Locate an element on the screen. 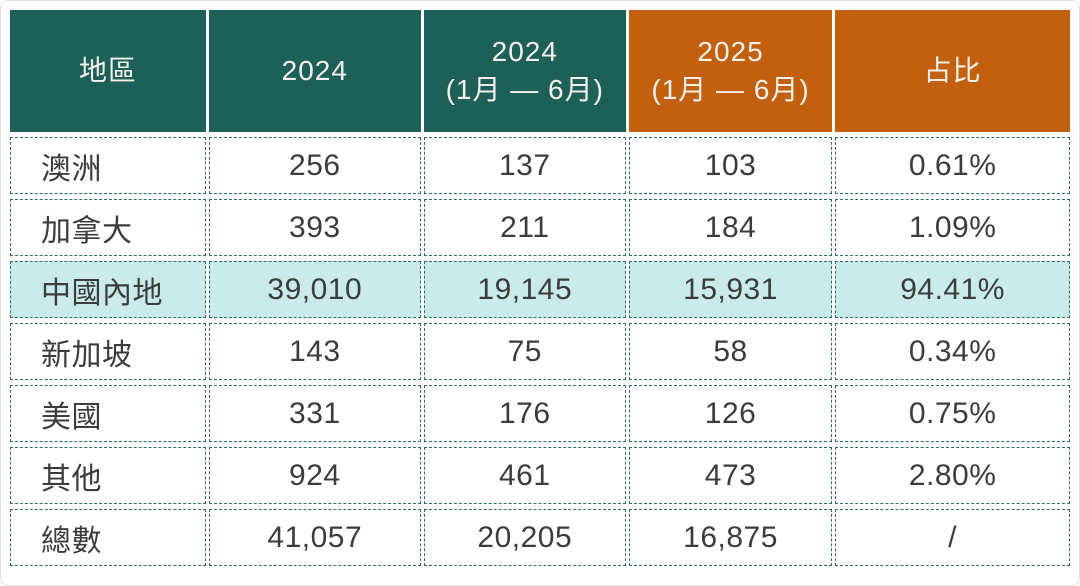 This screenshot has height=586, width=1080. column-header-2025-h1-label: 2025 (1月 — 6月) is located at coordinates (730, 70).